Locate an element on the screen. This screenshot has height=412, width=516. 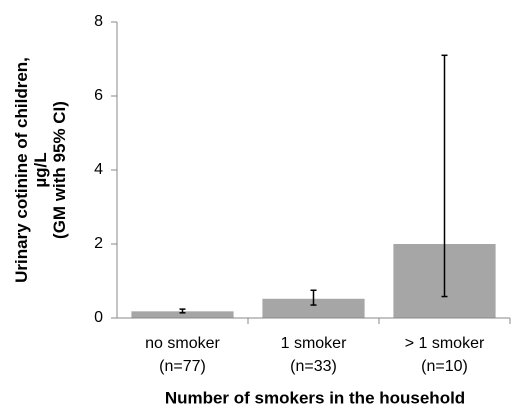
y-axis-title-line: Urinary cotinine of children, is located at coordinates (21, 170).